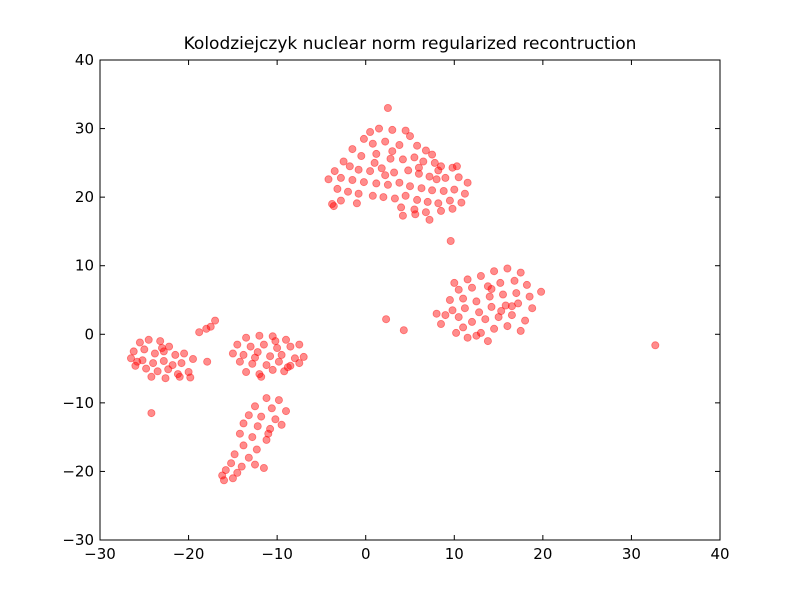 The image size is (800, 600). Describe the element at coordinates (78, 403) in the screenshot. I see `y-tick-label: −10` at that location.